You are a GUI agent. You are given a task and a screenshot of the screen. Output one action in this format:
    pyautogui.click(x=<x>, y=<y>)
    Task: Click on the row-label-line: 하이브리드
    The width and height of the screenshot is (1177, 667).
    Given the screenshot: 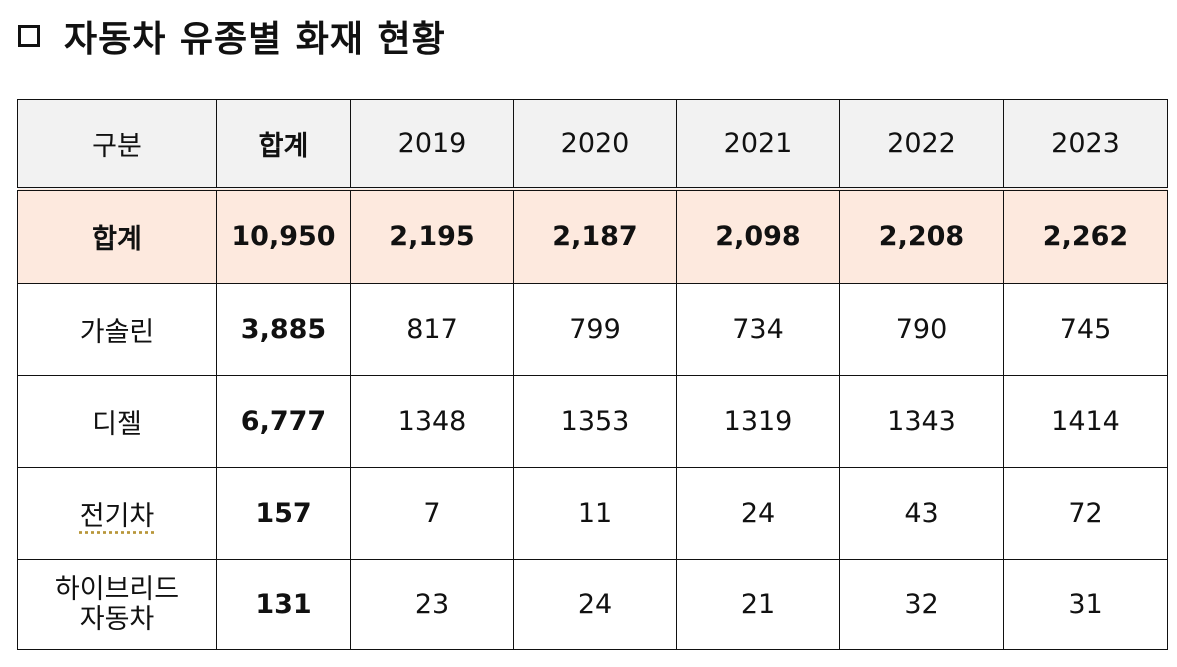 What is the action you would take?
    pyautogui.click(x=117, y=589)
    